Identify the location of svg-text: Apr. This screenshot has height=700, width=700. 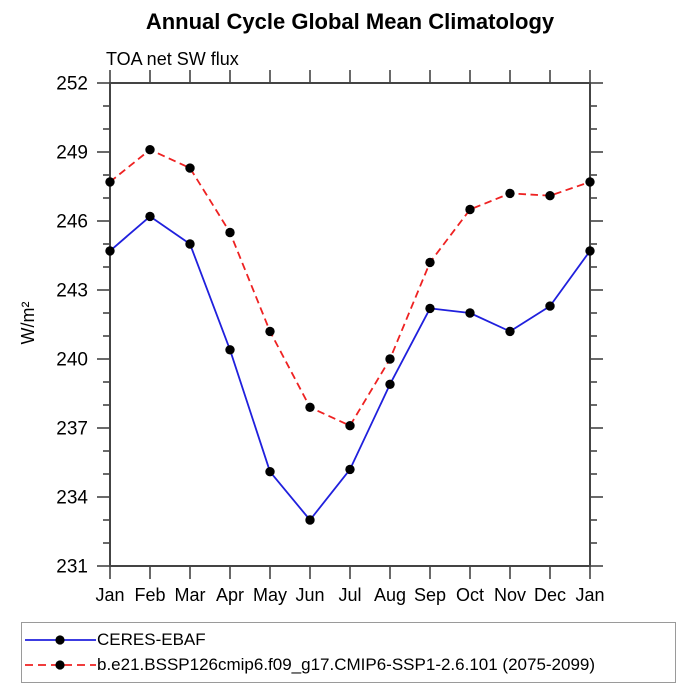
(230, 595).